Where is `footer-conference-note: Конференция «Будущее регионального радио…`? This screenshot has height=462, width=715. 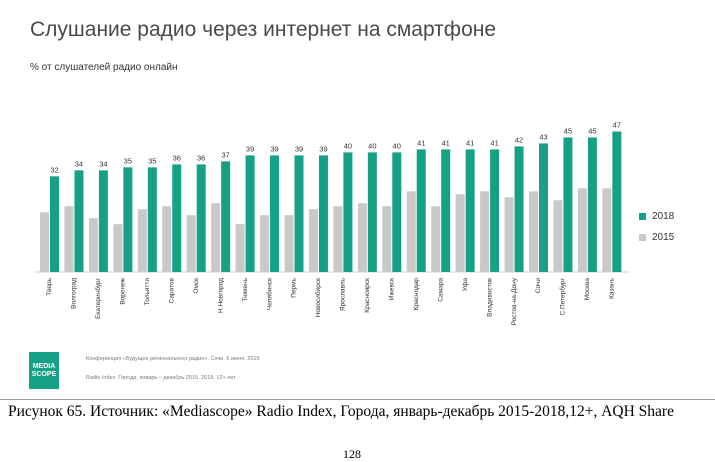 footer-conference-note: Конференция «Будущее регионального радио… is located at coordinates (173, 359).